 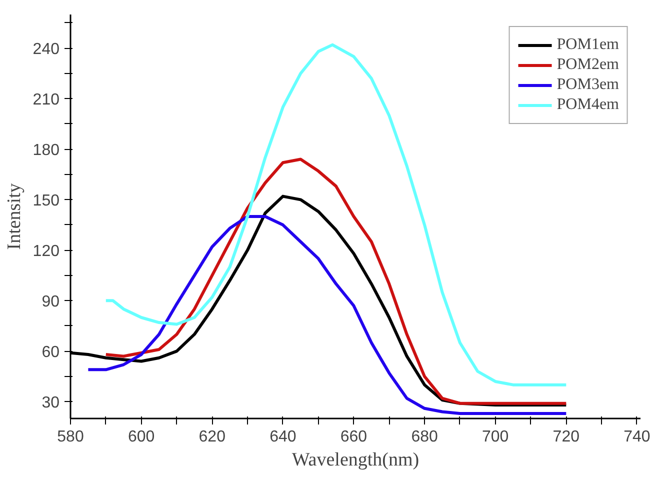 What do you see at coordinates (212, 437) in the screenshot?
I see `x-tick-label: 620` at bounding box center [212, 437].